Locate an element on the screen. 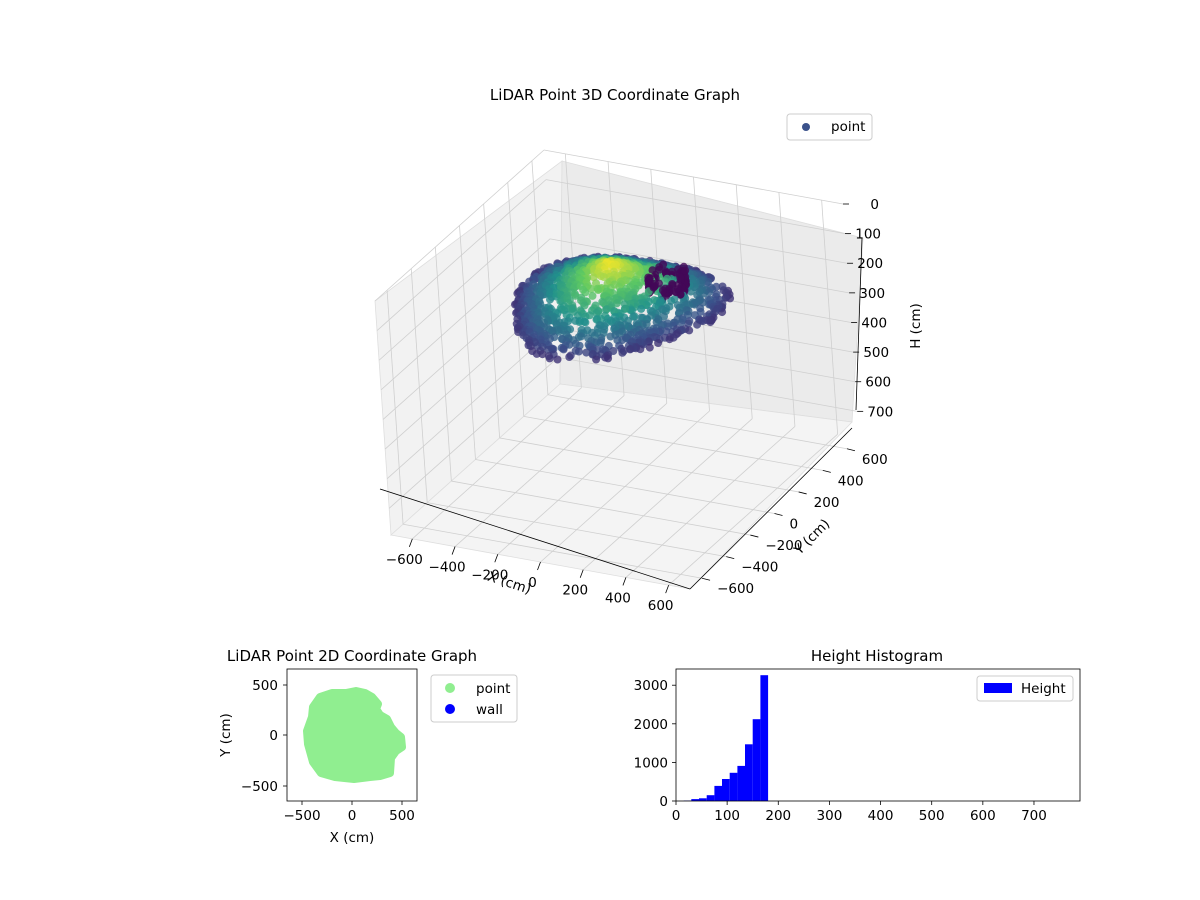  plot3d-legend: point is located at coordinates (829, 127).